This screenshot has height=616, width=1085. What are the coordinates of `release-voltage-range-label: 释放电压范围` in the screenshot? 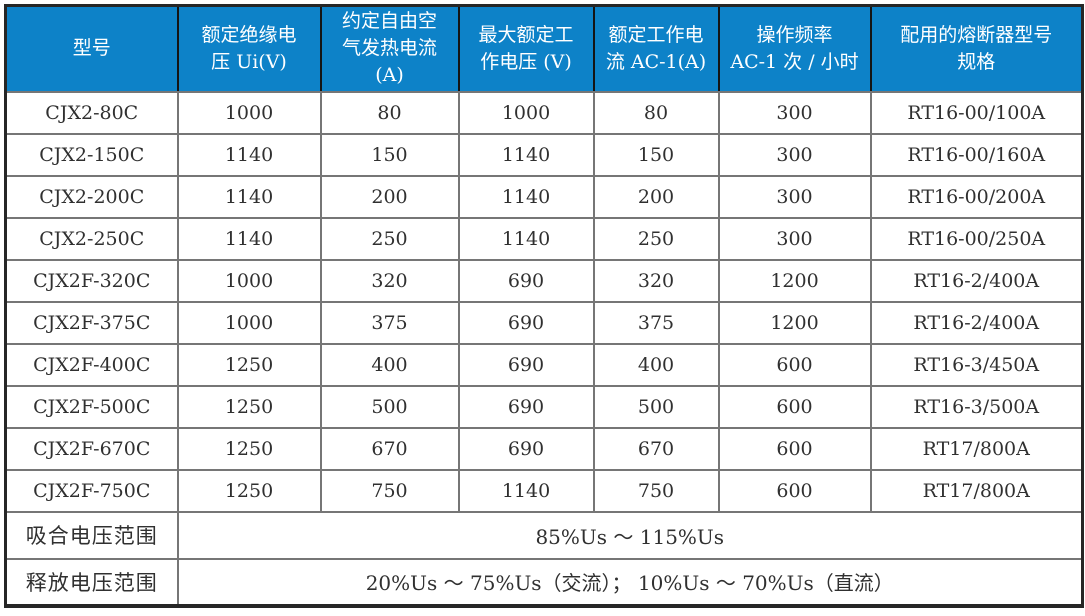 It's located at (91, 582).